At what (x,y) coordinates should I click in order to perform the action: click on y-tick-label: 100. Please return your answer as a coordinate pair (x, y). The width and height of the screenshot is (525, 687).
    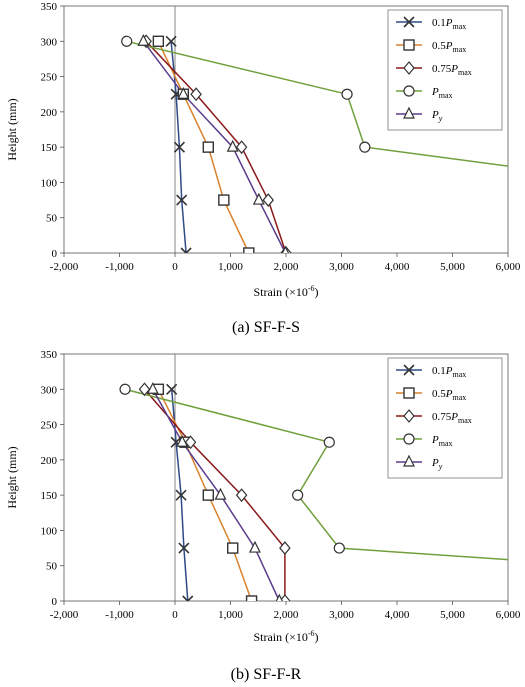
    Looking at the image, I should click on (49, 531).